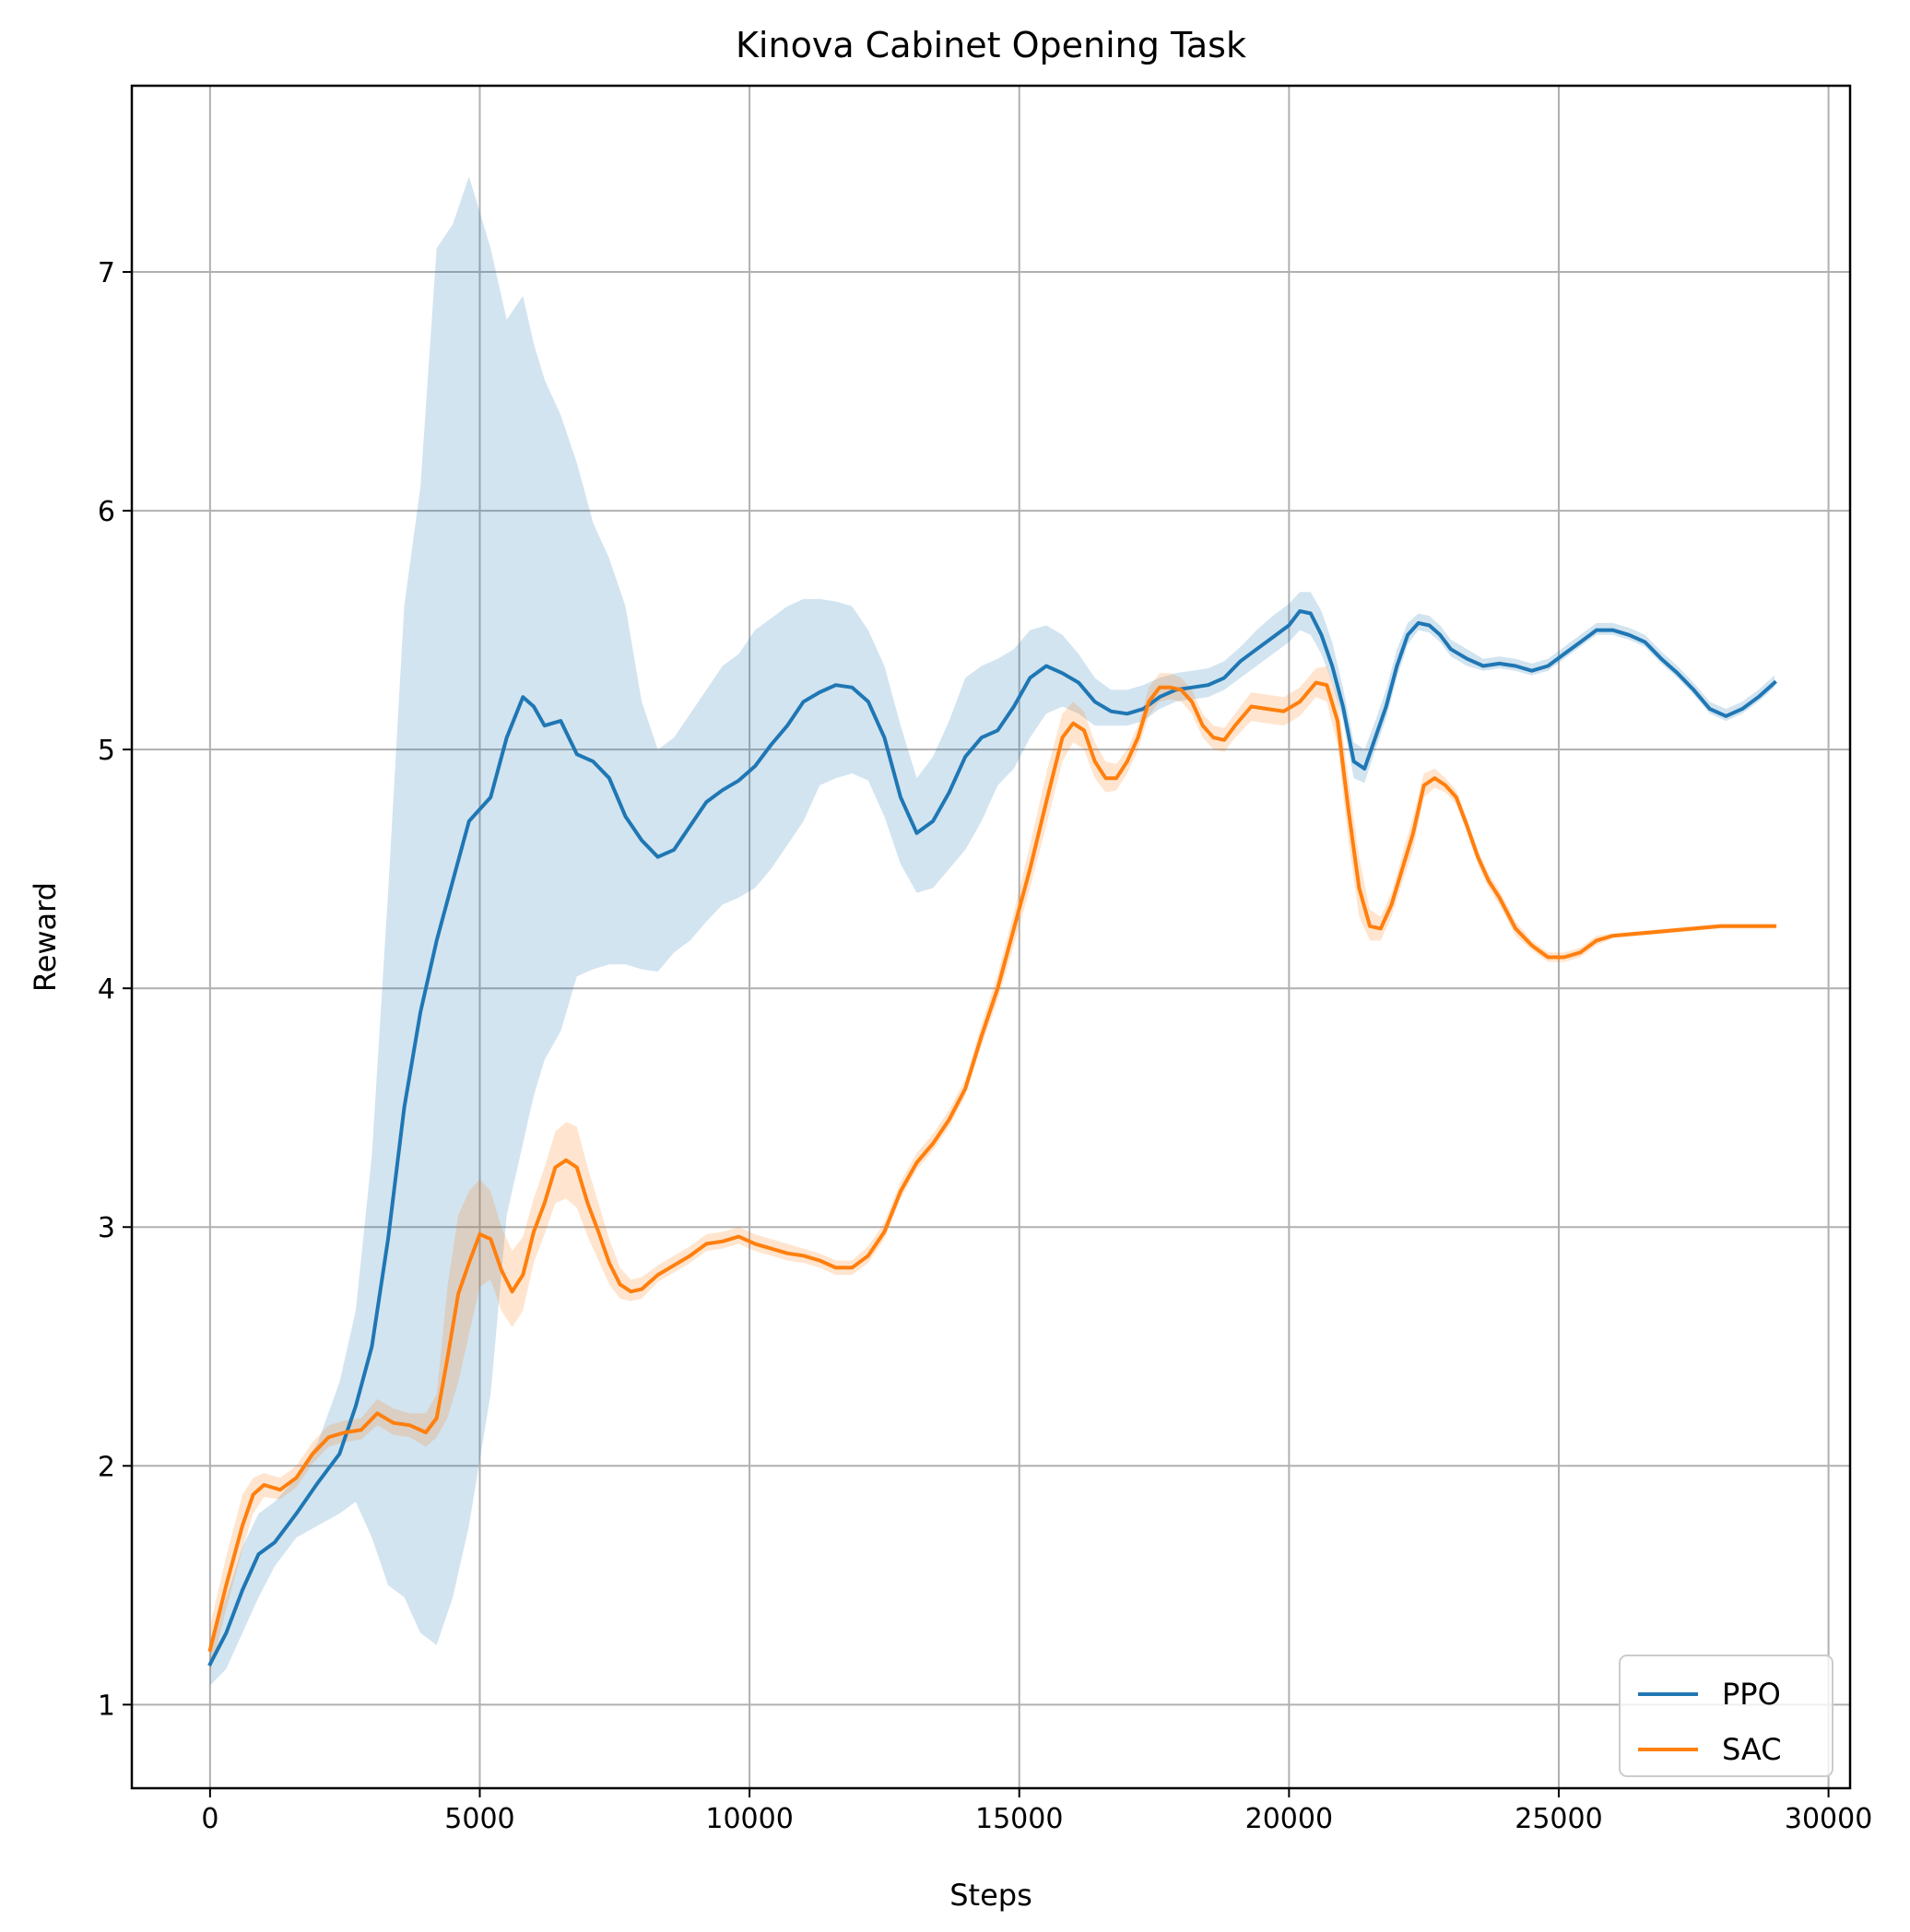  Describe the element at coordinates (1752, 1749) in the screenshot. I see `legend-label-sac: SAC` at that location.